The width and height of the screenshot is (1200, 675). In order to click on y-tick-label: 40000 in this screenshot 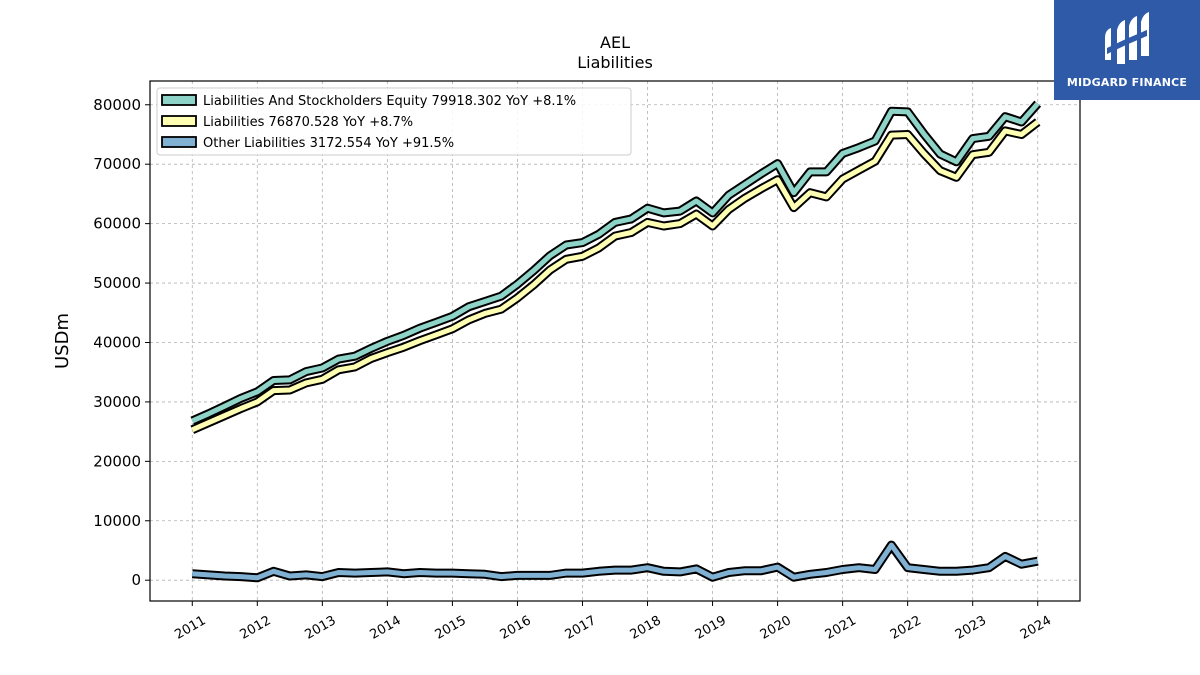, I will do `click(117, 342)`.